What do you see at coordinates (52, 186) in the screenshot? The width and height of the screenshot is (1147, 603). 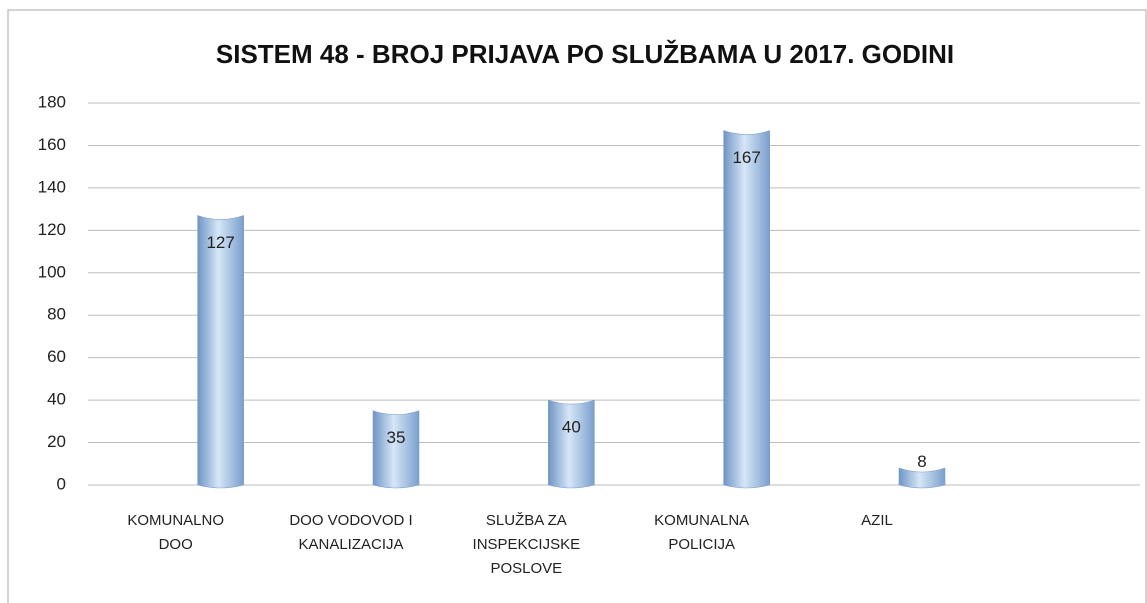 I see `y-tick-label: 140` at bounding box center [52, 186].